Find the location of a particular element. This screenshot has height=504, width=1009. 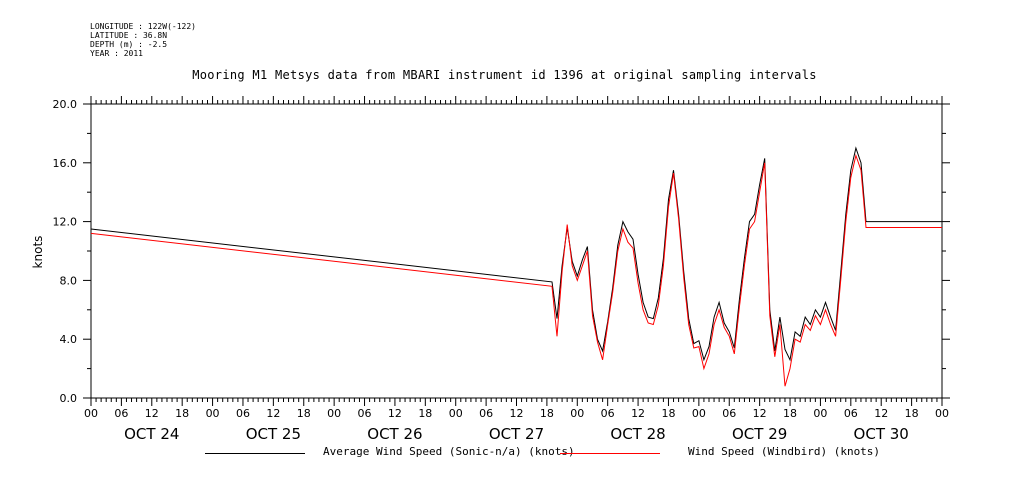

x-day-label: OCT 25 is located at coordinates (273, 434).